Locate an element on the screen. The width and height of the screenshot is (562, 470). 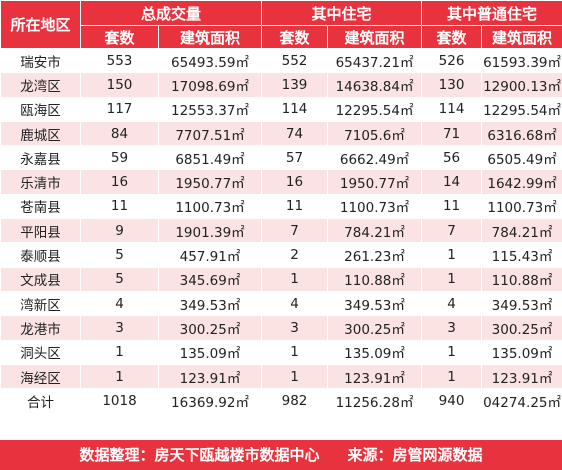
total-area-cell: 345.69㎡ is located at coordinates (210, 279).